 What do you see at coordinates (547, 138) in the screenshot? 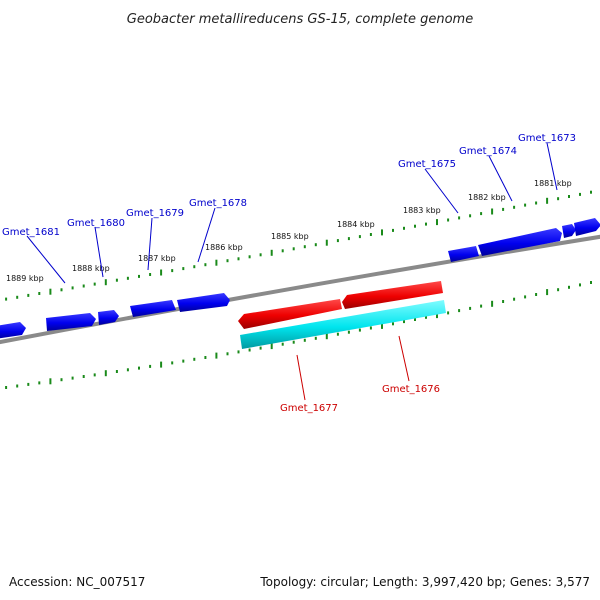
I see `gene-label-gmet-1673: Gmet_1673` at bounding box center [547, 138].